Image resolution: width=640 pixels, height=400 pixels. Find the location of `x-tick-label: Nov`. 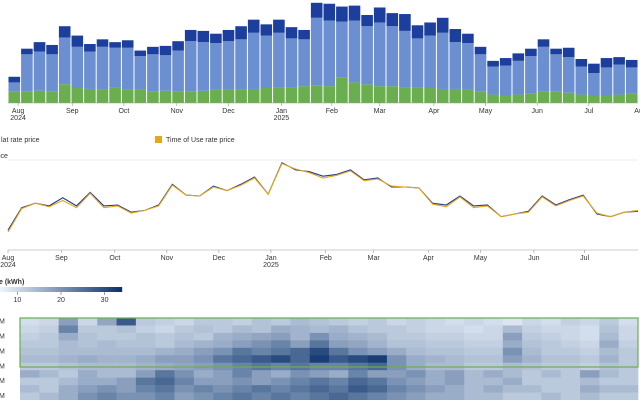

x-tick-label: Nov is located at coordinates (167, 258).